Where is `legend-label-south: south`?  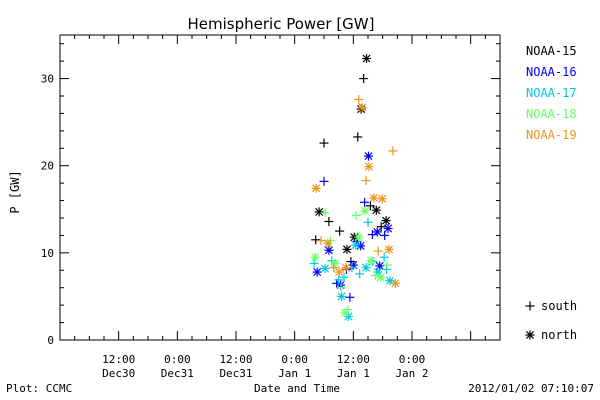 legend-label-south: south is located at coordinates (559, 306).